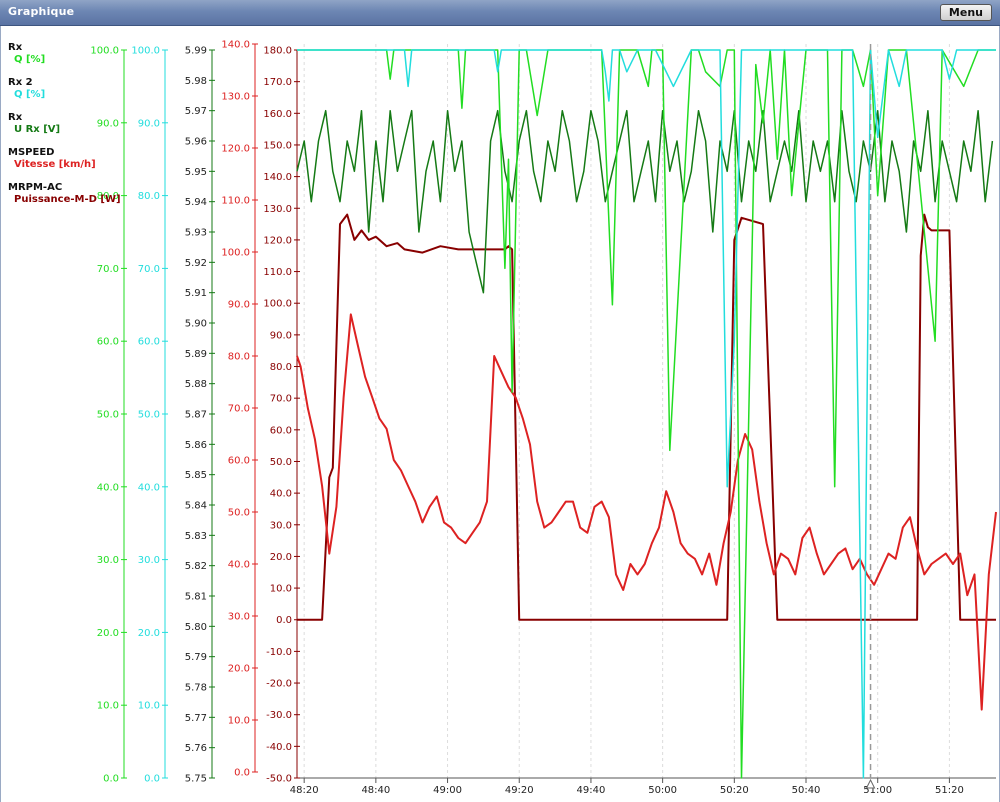  I want to click on title-bar: Graphique Menu, so click(500, 13).